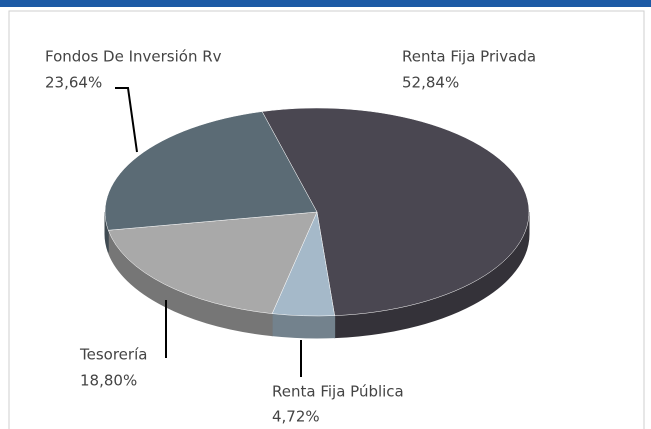  I want to click on slice-value-label: 23,64%, so click(73, 83).